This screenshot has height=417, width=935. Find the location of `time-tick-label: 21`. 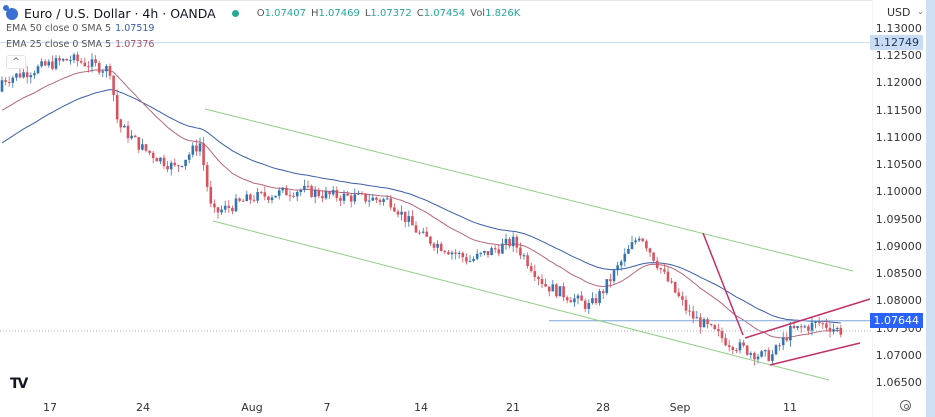

time-tick-label: 21 is located at coordinates (513, 407).